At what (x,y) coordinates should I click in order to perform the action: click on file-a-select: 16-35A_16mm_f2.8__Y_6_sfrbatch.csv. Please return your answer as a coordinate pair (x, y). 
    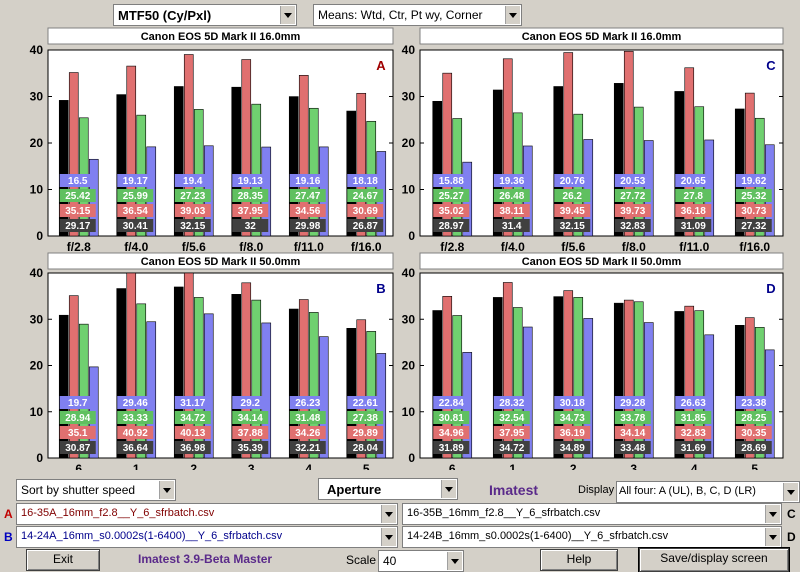
    Looking at the image, I should click on (207, 514).